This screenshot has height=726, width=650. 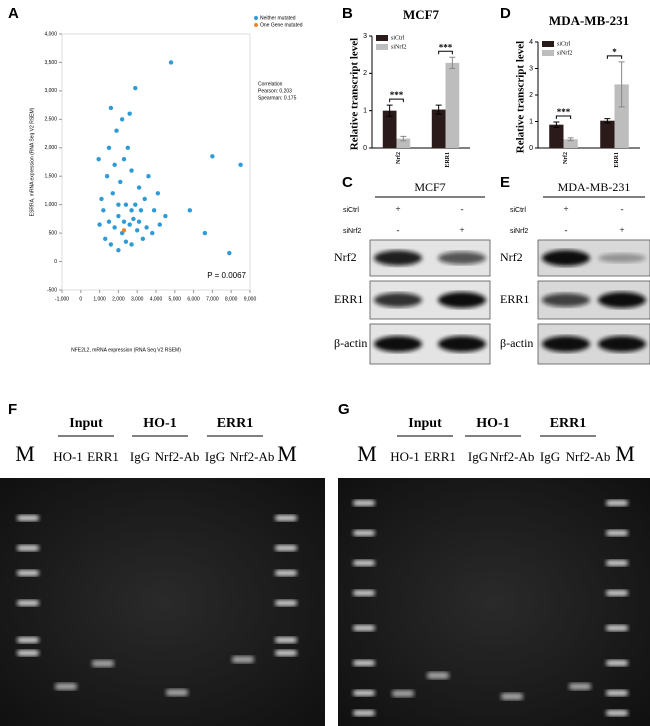 I want to click on significance: *, so click(x=614, y=52).